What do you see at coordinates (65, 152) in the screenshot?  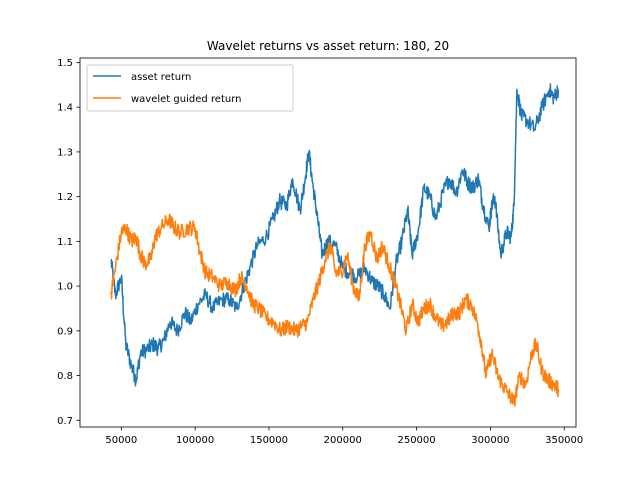 I see `y-tick-label: 1.3` at bounding box center [65, 152].